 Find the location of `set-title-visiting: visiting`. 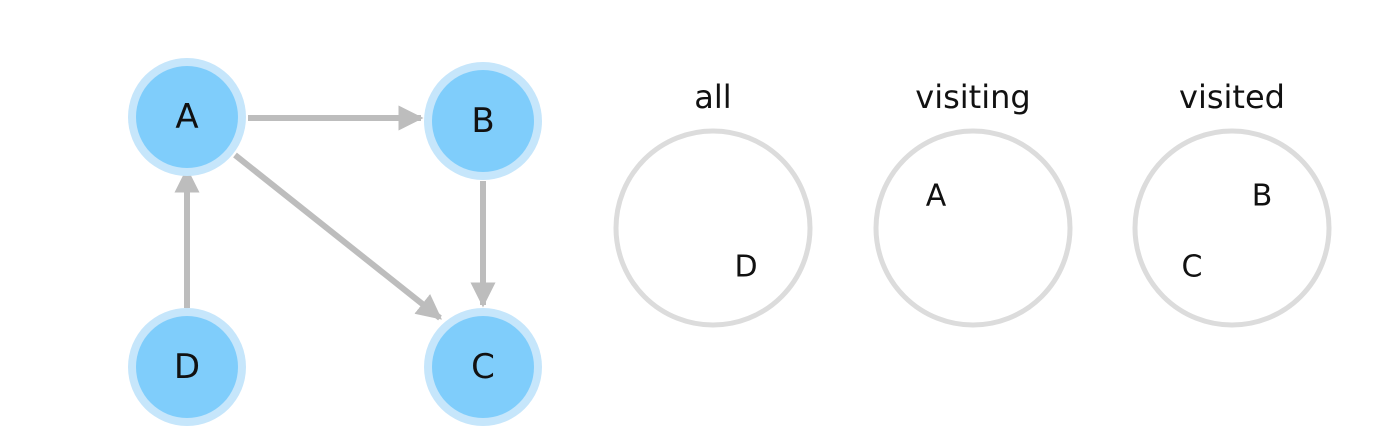

set-title-visiting: visiting is located at coordinates (972, 97).